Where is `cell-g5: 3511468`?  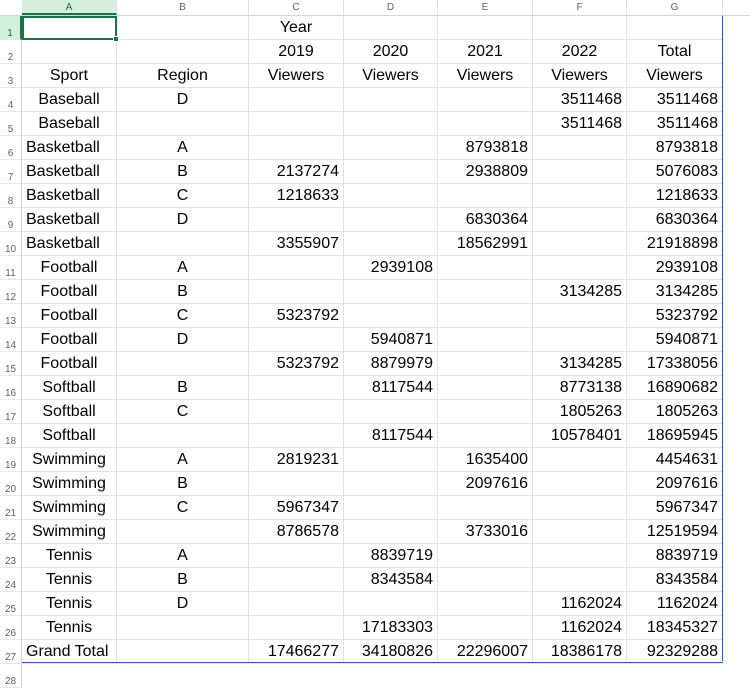 cell-g5: 3511468 is located at coordinates (675, 124).